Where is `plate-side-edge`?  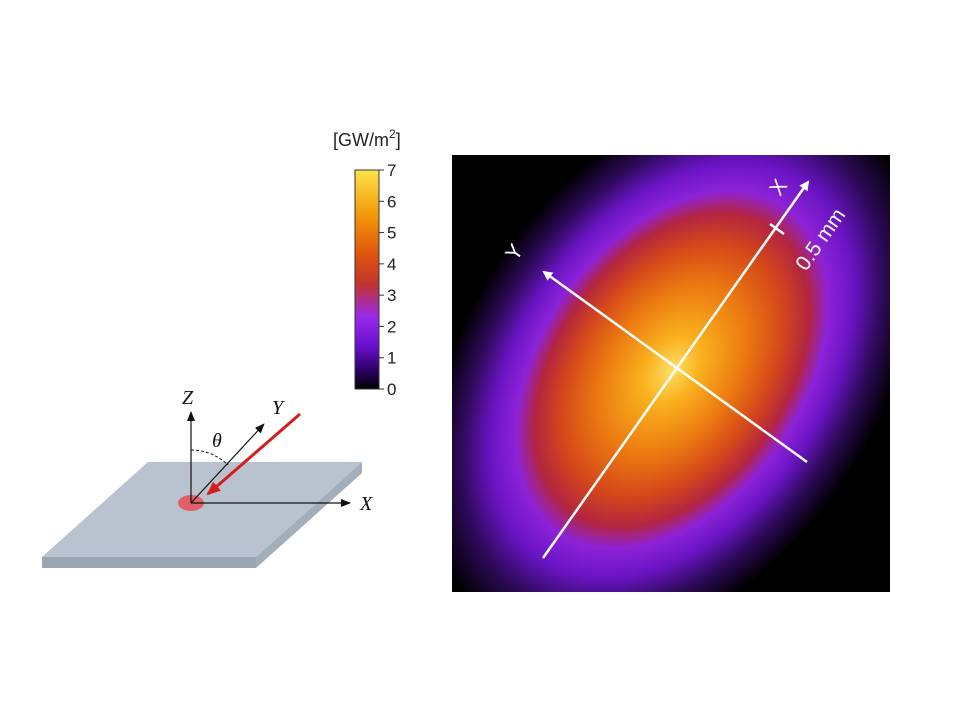
plate-side-edge is located at coordinates (309, 515).